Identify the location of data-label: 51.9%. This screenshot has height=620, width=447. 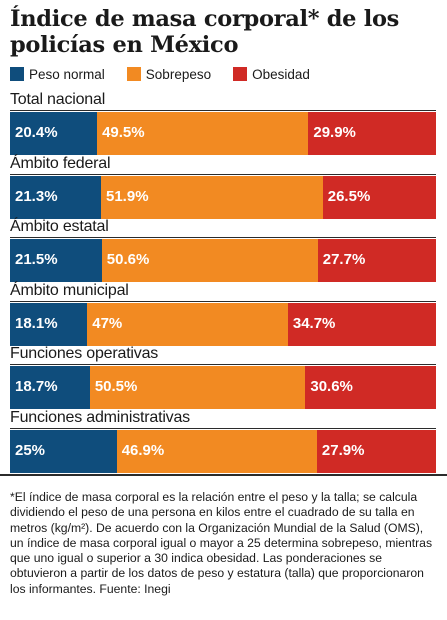
(127, 196).